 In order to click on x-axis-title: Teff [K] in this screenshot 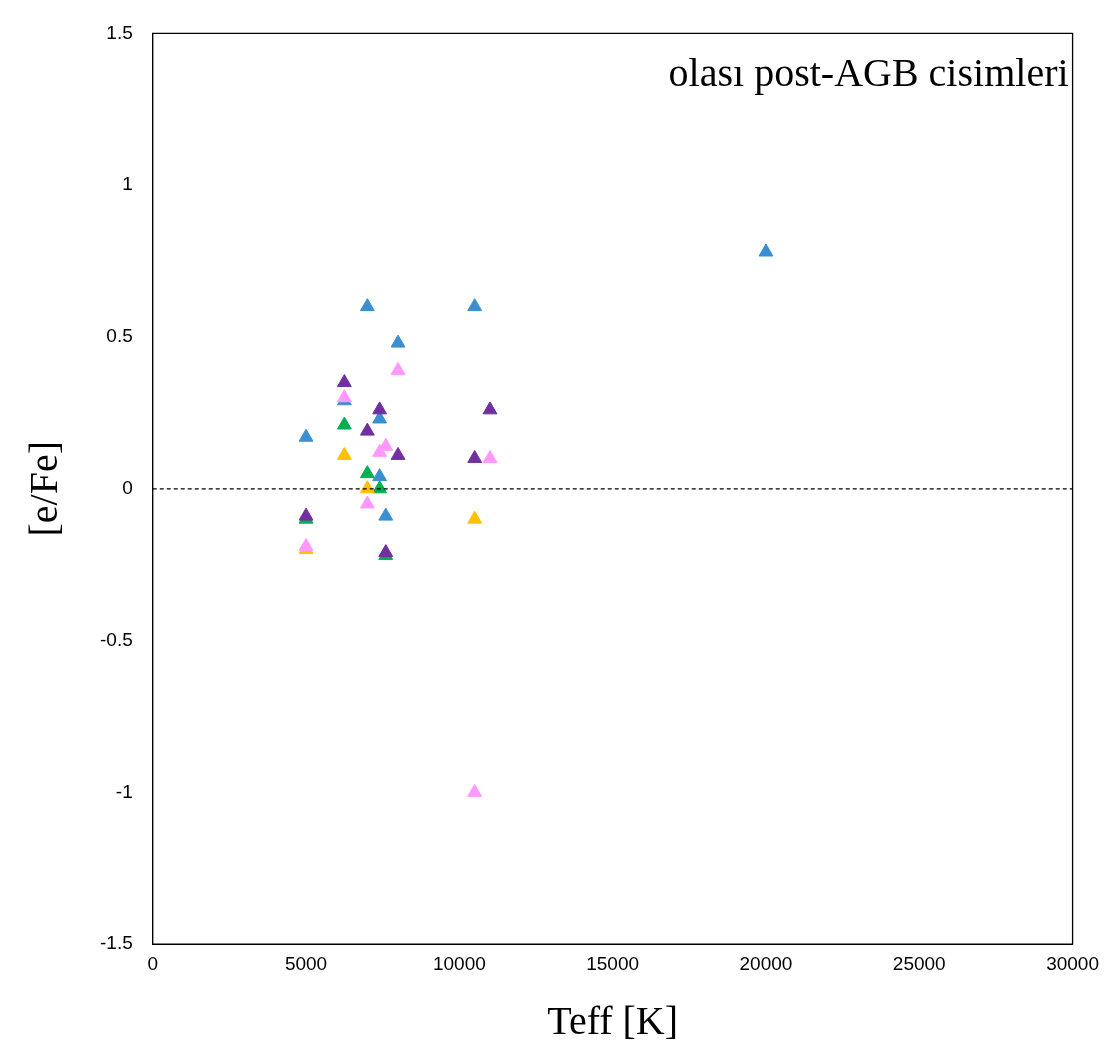, I will do `click(613, 1020)`.